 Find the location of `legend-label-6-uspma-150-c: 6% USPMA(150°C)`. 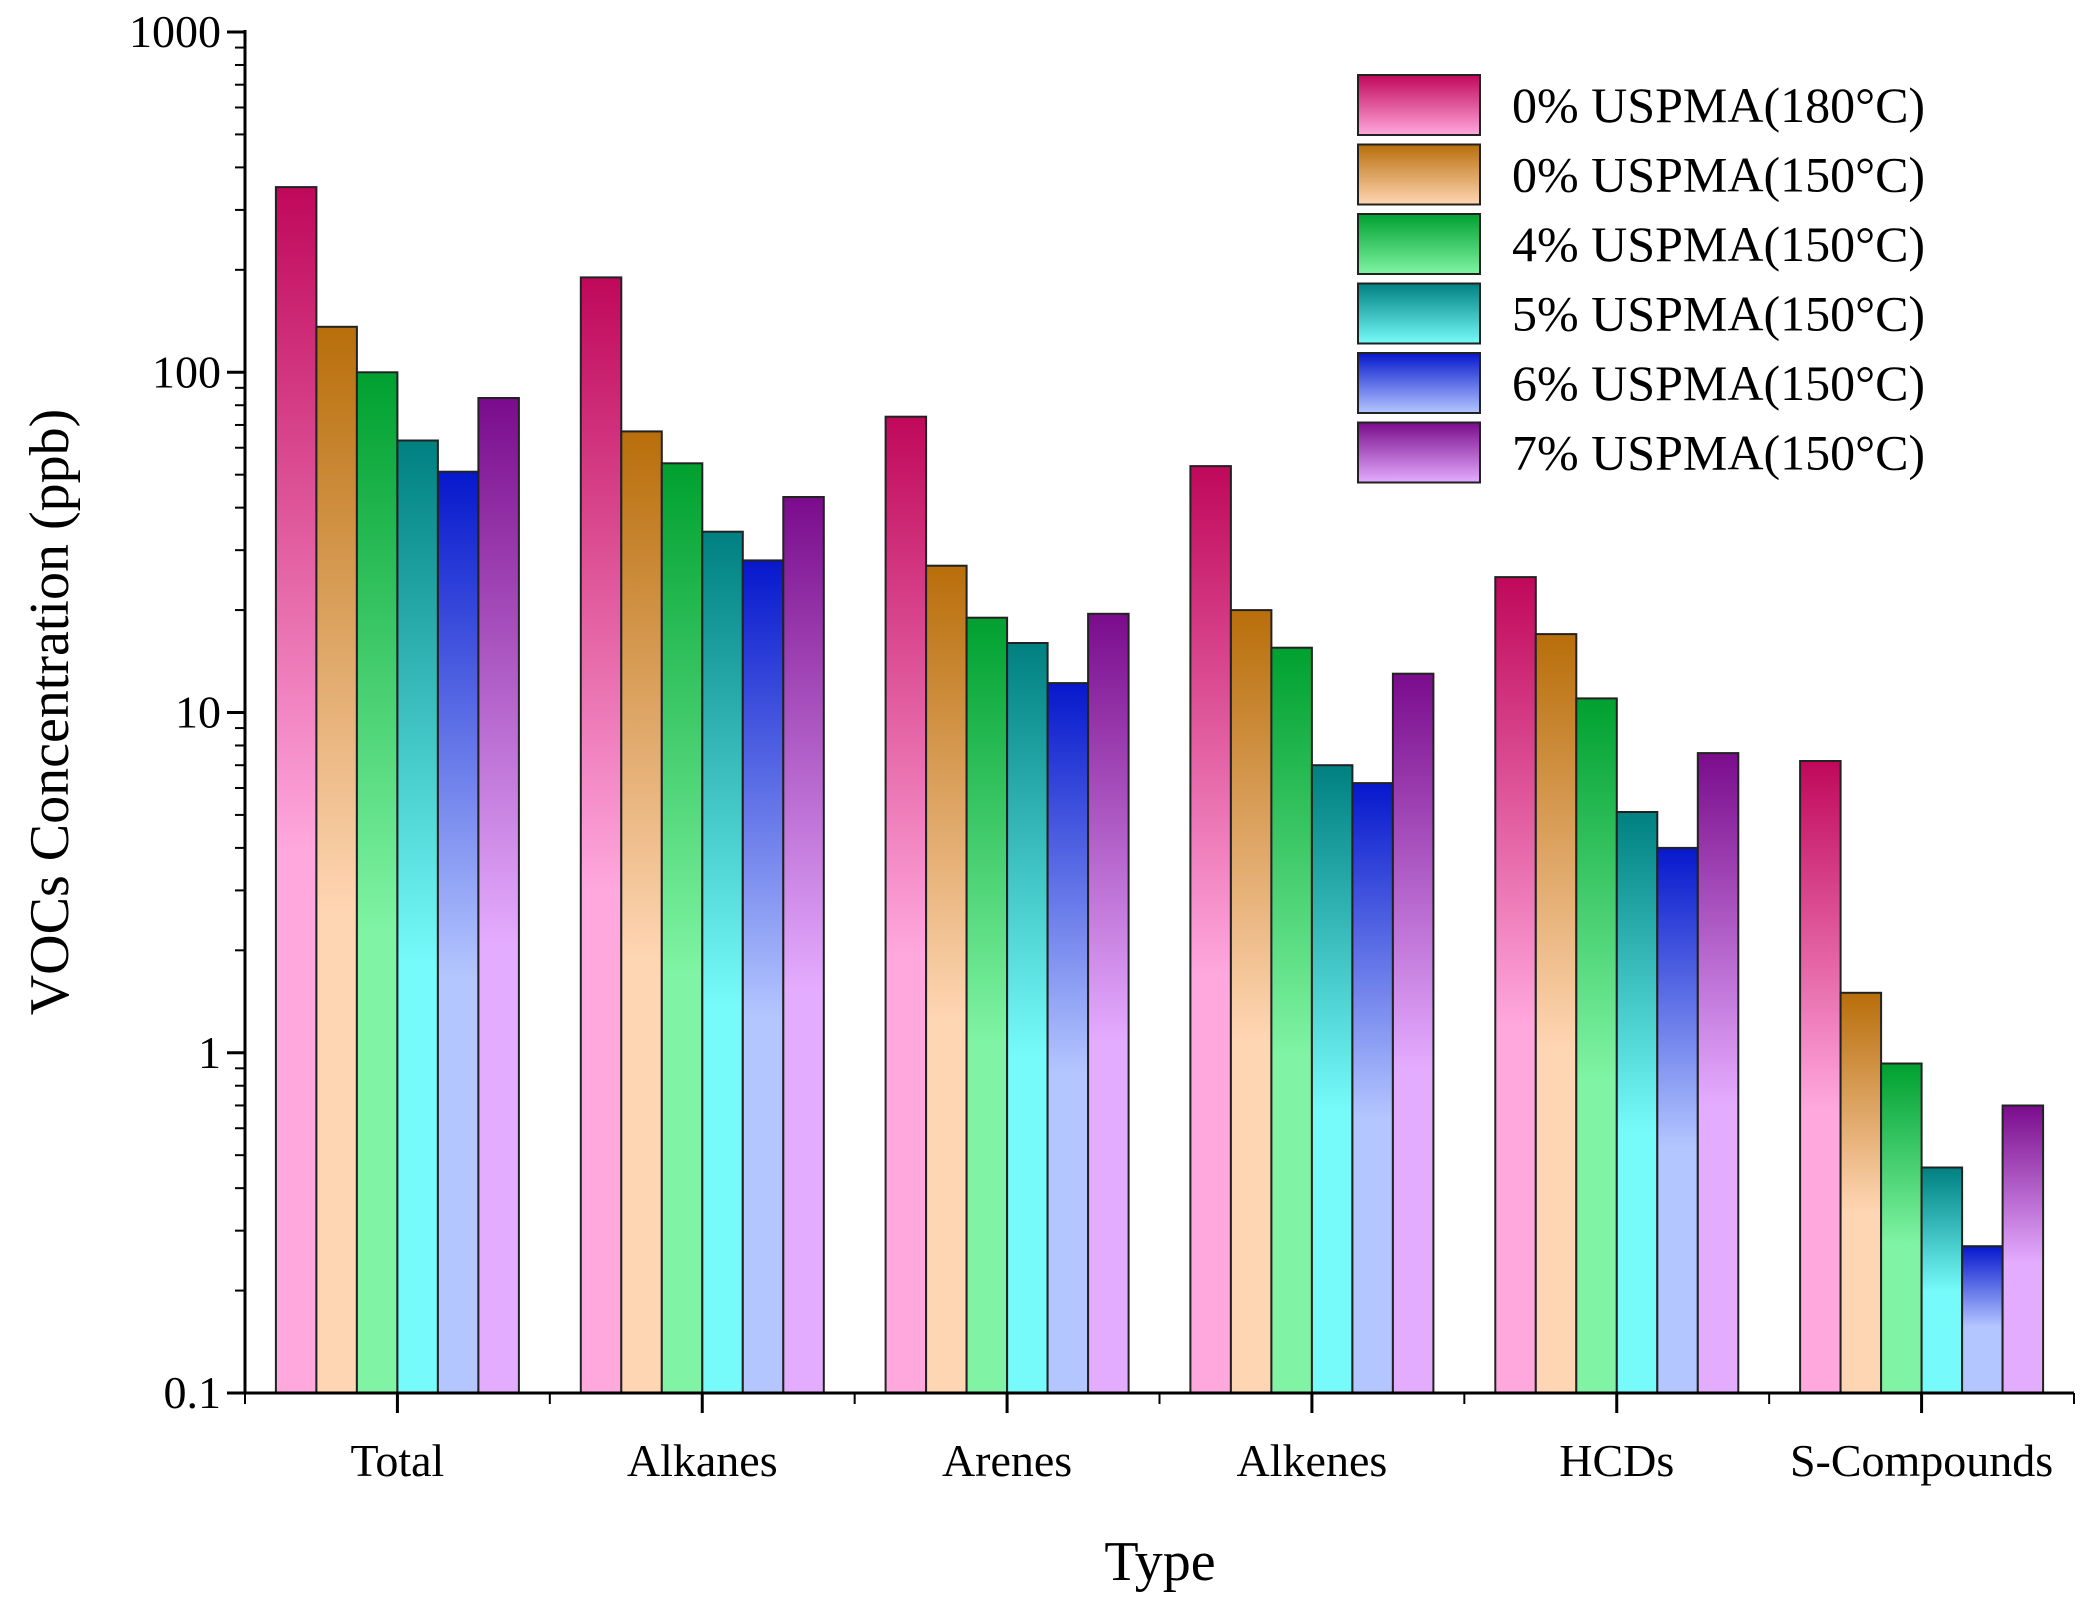

legend-label-6-uspma-150-c: 6% USPMA(150°C) is located at coordinates (1718, 383).